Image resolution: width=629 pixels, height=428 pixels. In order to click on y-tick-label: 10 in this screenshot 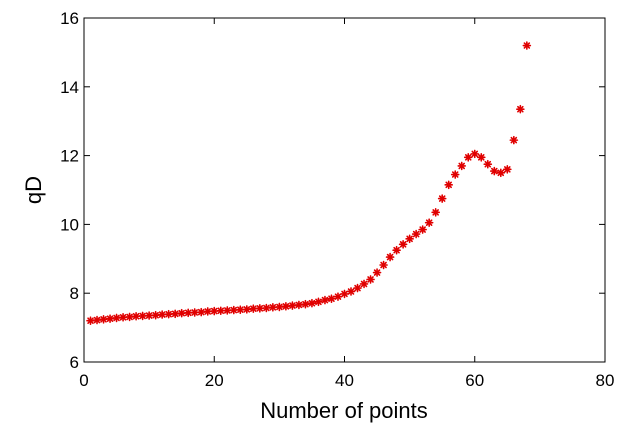, I will do `click(69, 224)`.